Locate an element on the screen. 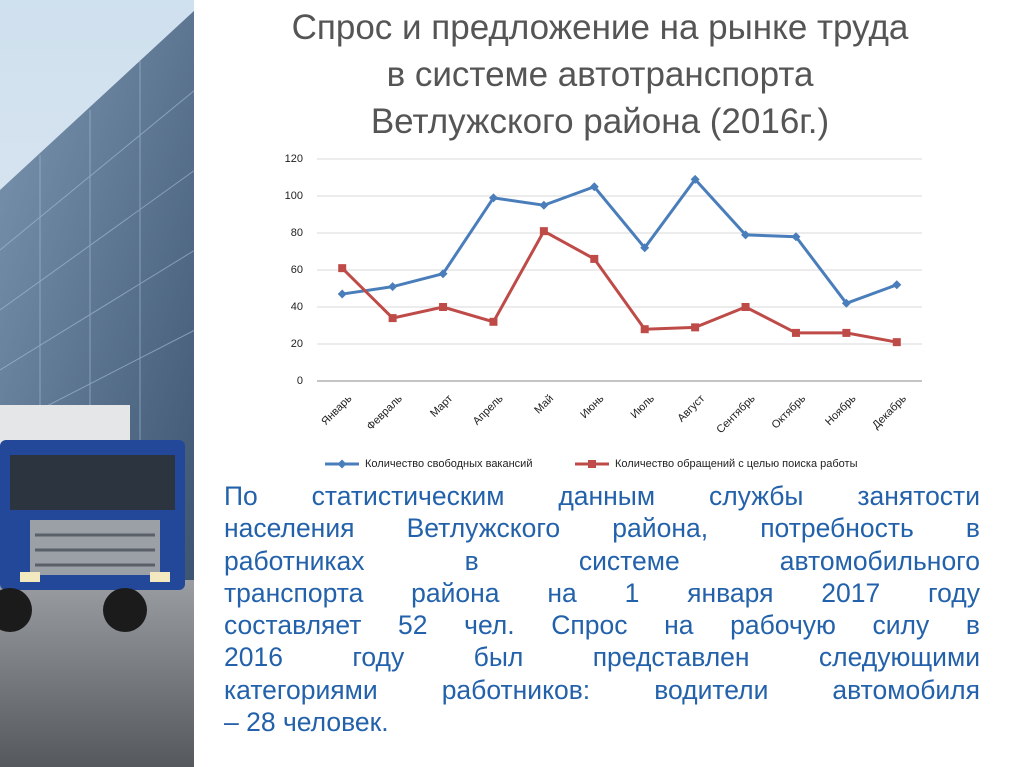 This screenshot has width=1024, height=767. y-tick-label: 0 is located at coordinates (300, 381).